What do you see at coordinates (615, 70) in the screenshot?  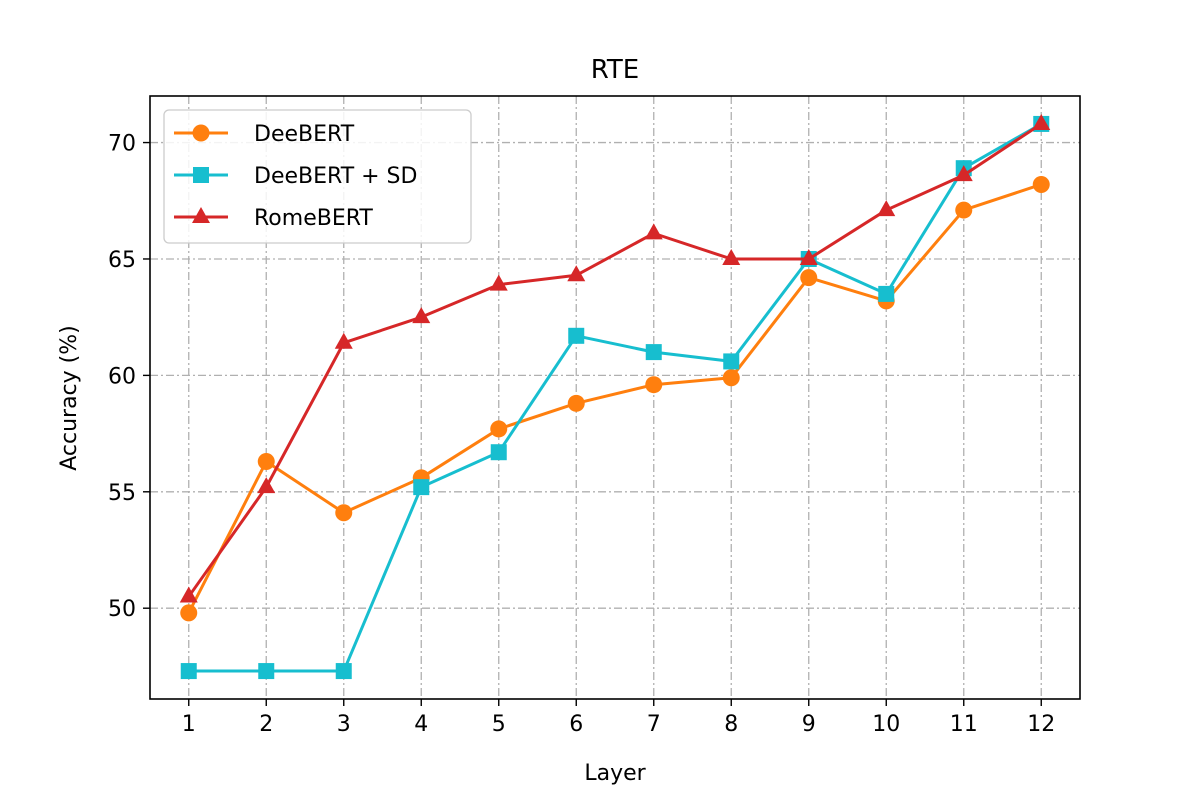 I see `chart-title: RTE` at bounding box center [615, 70].